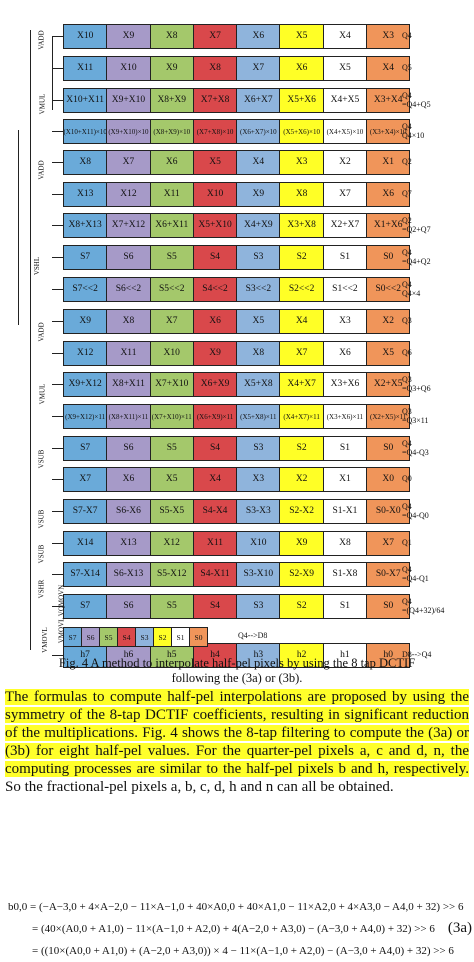  I want to click on register-label: Q3 =Q3×11, so click(415, 416).